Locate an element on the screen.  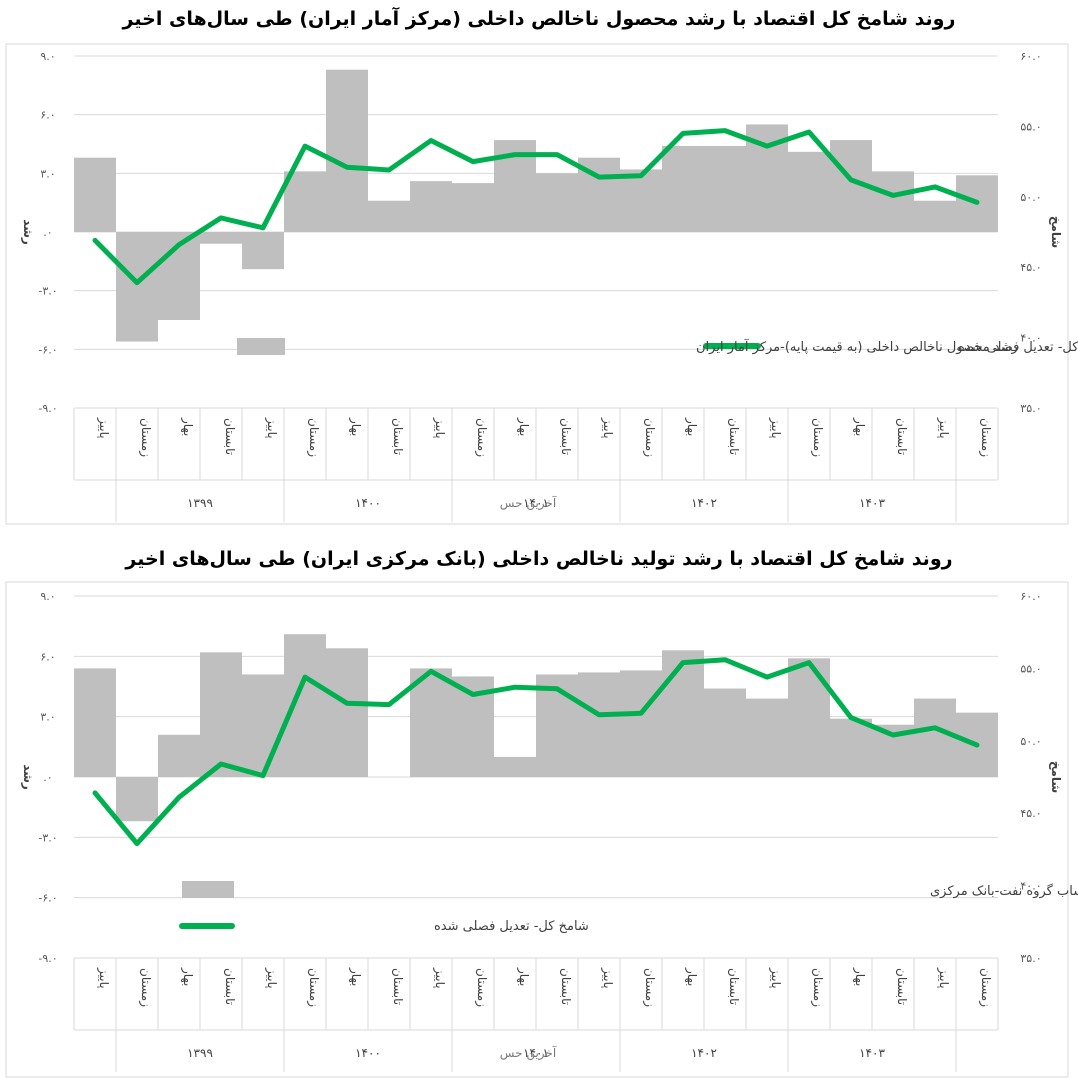
year-label: ۱۴۰۰ is located at coordinates (368, 1053).